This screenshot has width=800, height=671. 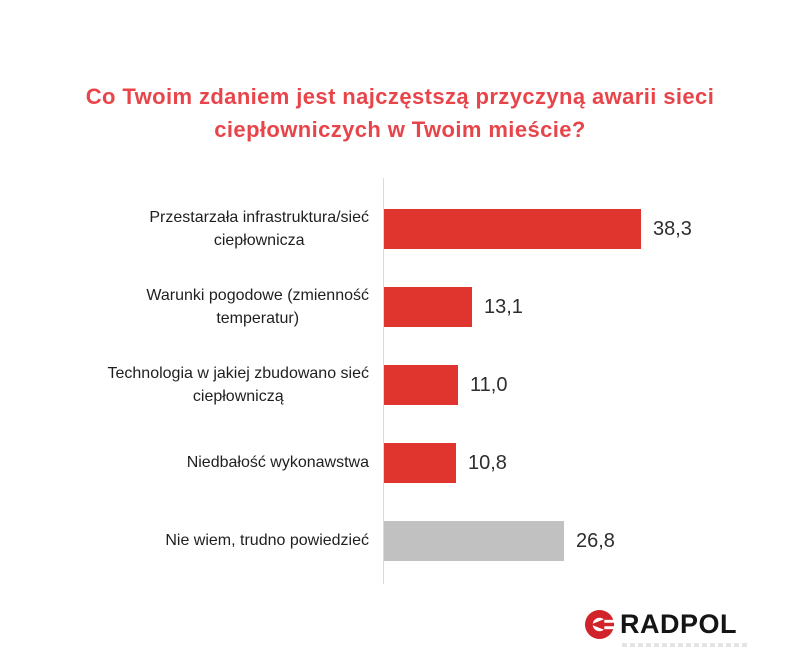 I want to click on category-label: Nie wiem, trudno powiedzieć, so click(x=267, y=541).